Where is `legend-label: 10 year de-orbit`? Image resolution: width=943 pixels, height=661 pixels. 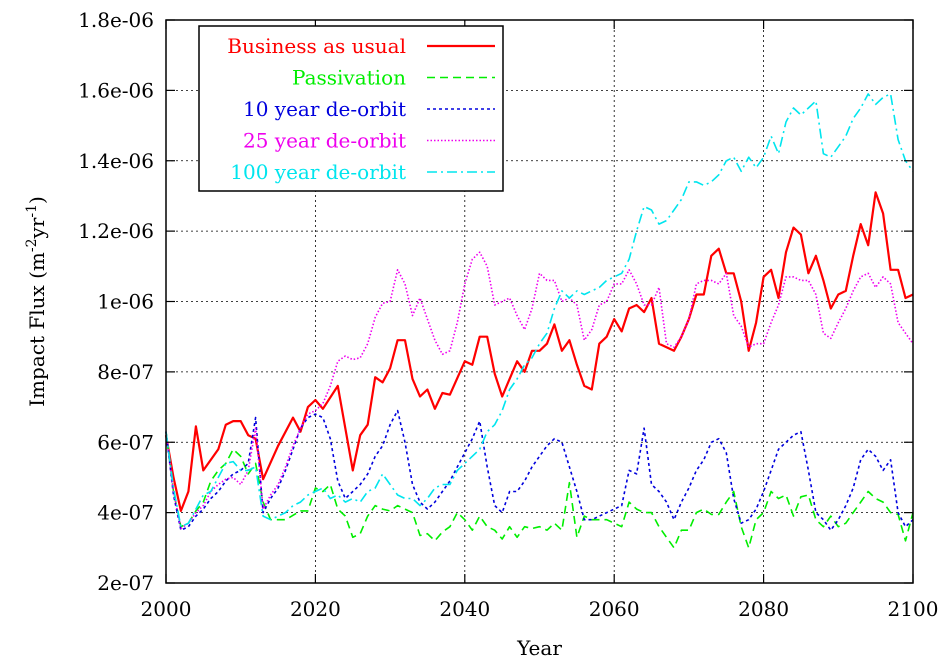 legend-label: 10 year de-orbit is located at coordinates (324, 109).